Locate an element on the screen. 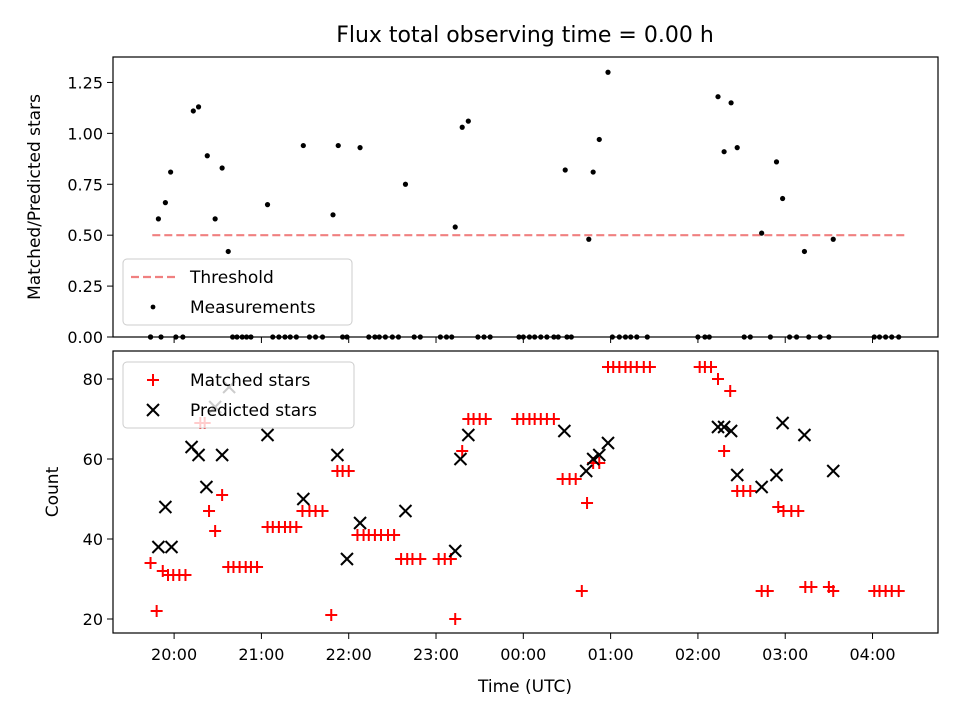  count-x-tick-label: 22:00 is located at coordinates (349, 654).